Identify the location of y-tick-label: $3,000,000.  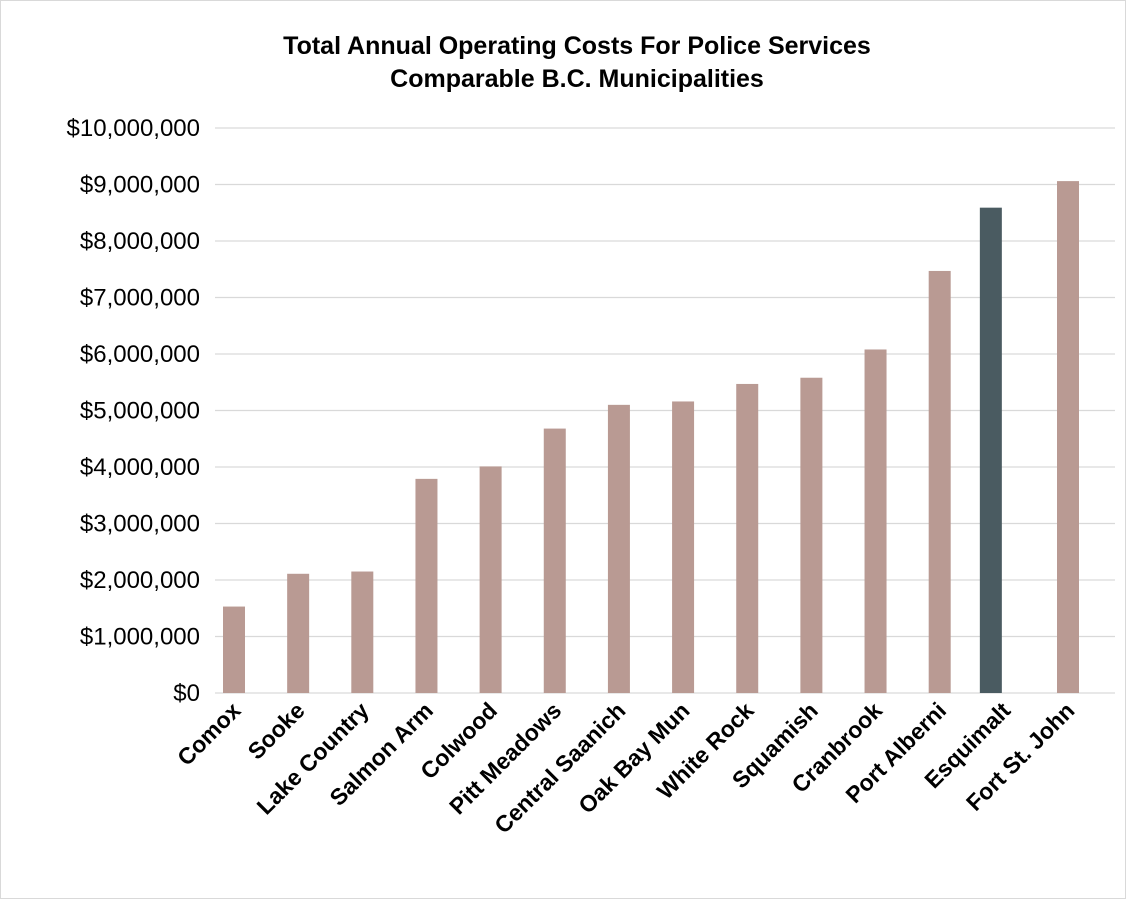
(140, 524).